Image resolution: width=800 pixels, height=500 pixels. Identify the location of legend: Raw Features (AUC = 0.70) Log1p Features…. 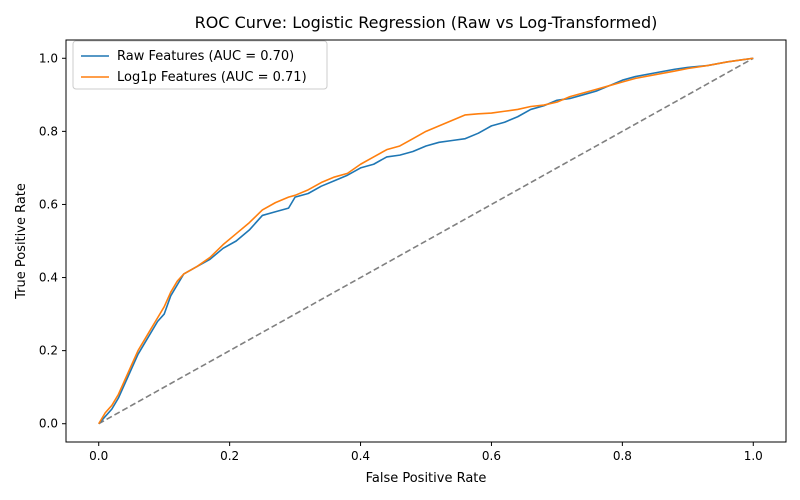
(200, 65).